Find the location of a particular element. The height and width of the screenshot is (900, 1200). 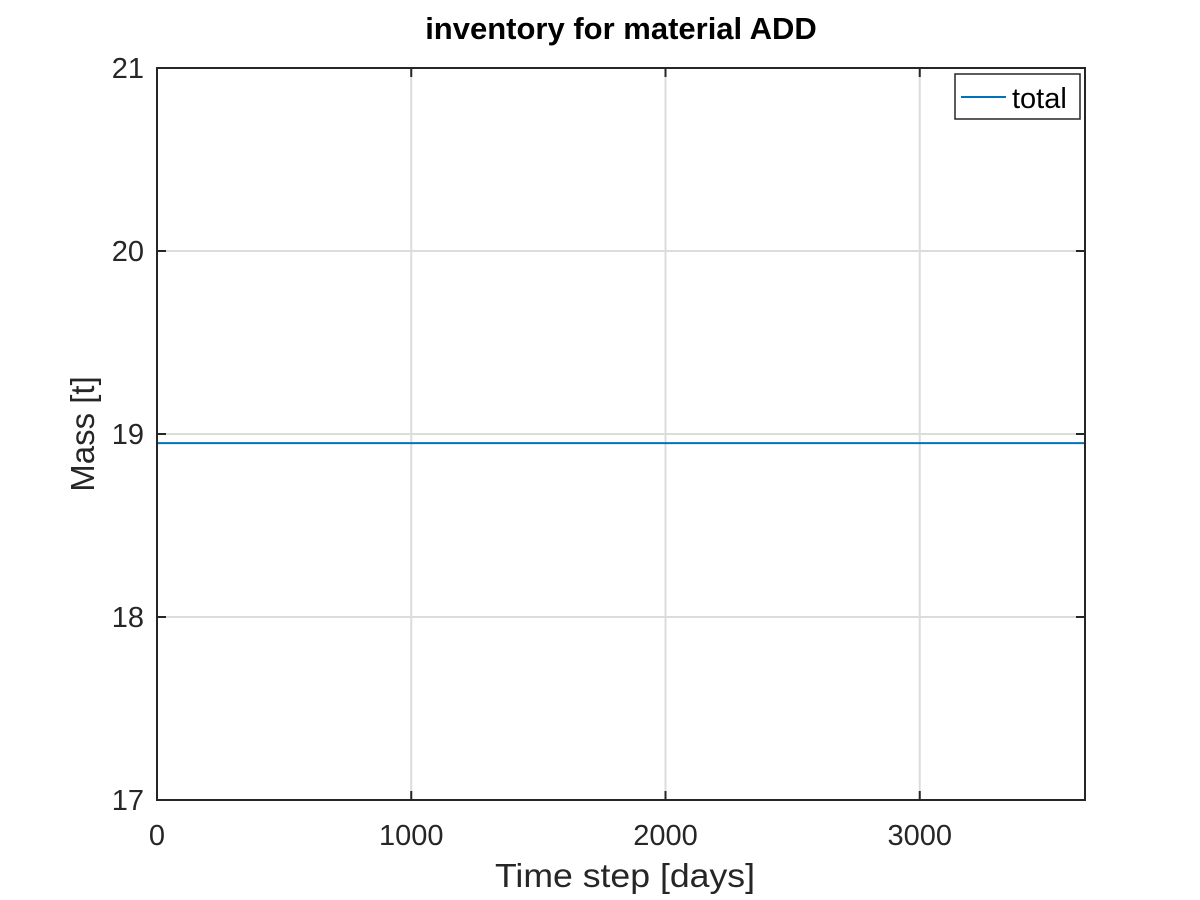

y-tick-label: 17 is located at coordinates (128, 801).